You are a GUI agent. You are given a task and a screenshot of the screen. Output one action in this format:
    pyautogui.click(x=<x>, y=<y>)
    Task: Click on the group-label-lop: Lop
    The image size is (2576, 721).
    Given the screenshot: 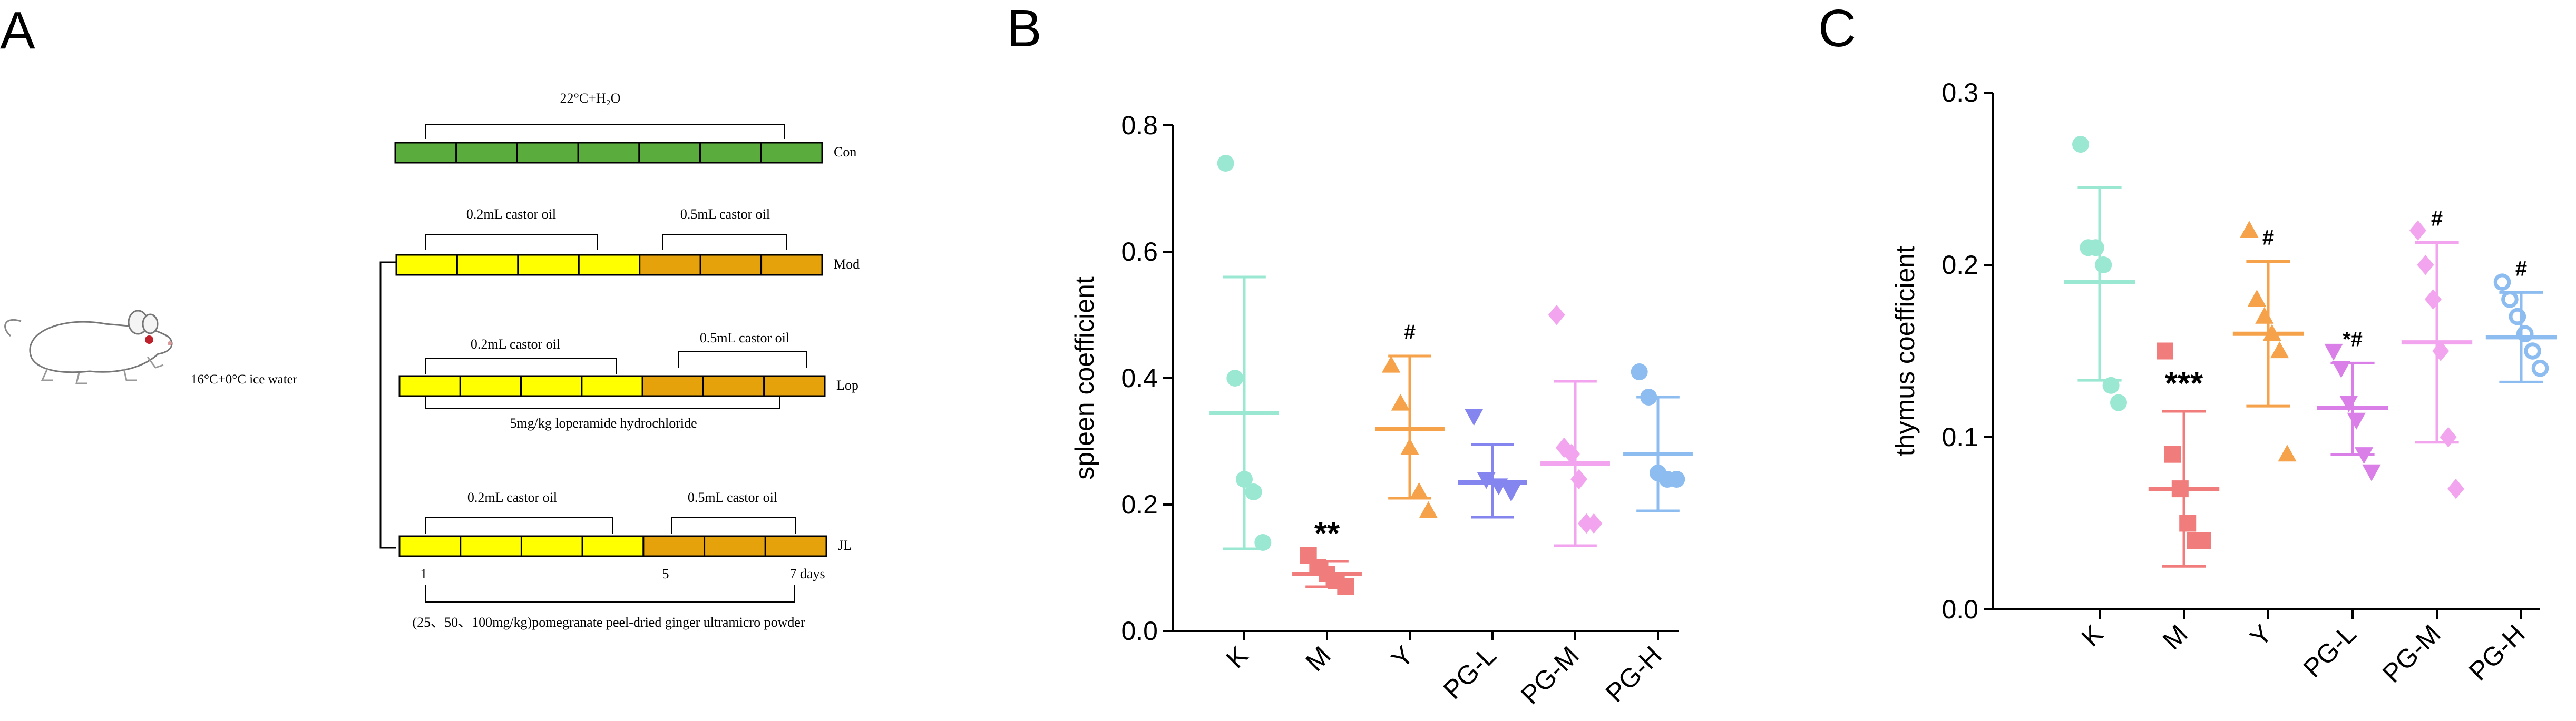 What is the action you would take?
    pyautogui.click(x=847, y=385)
    